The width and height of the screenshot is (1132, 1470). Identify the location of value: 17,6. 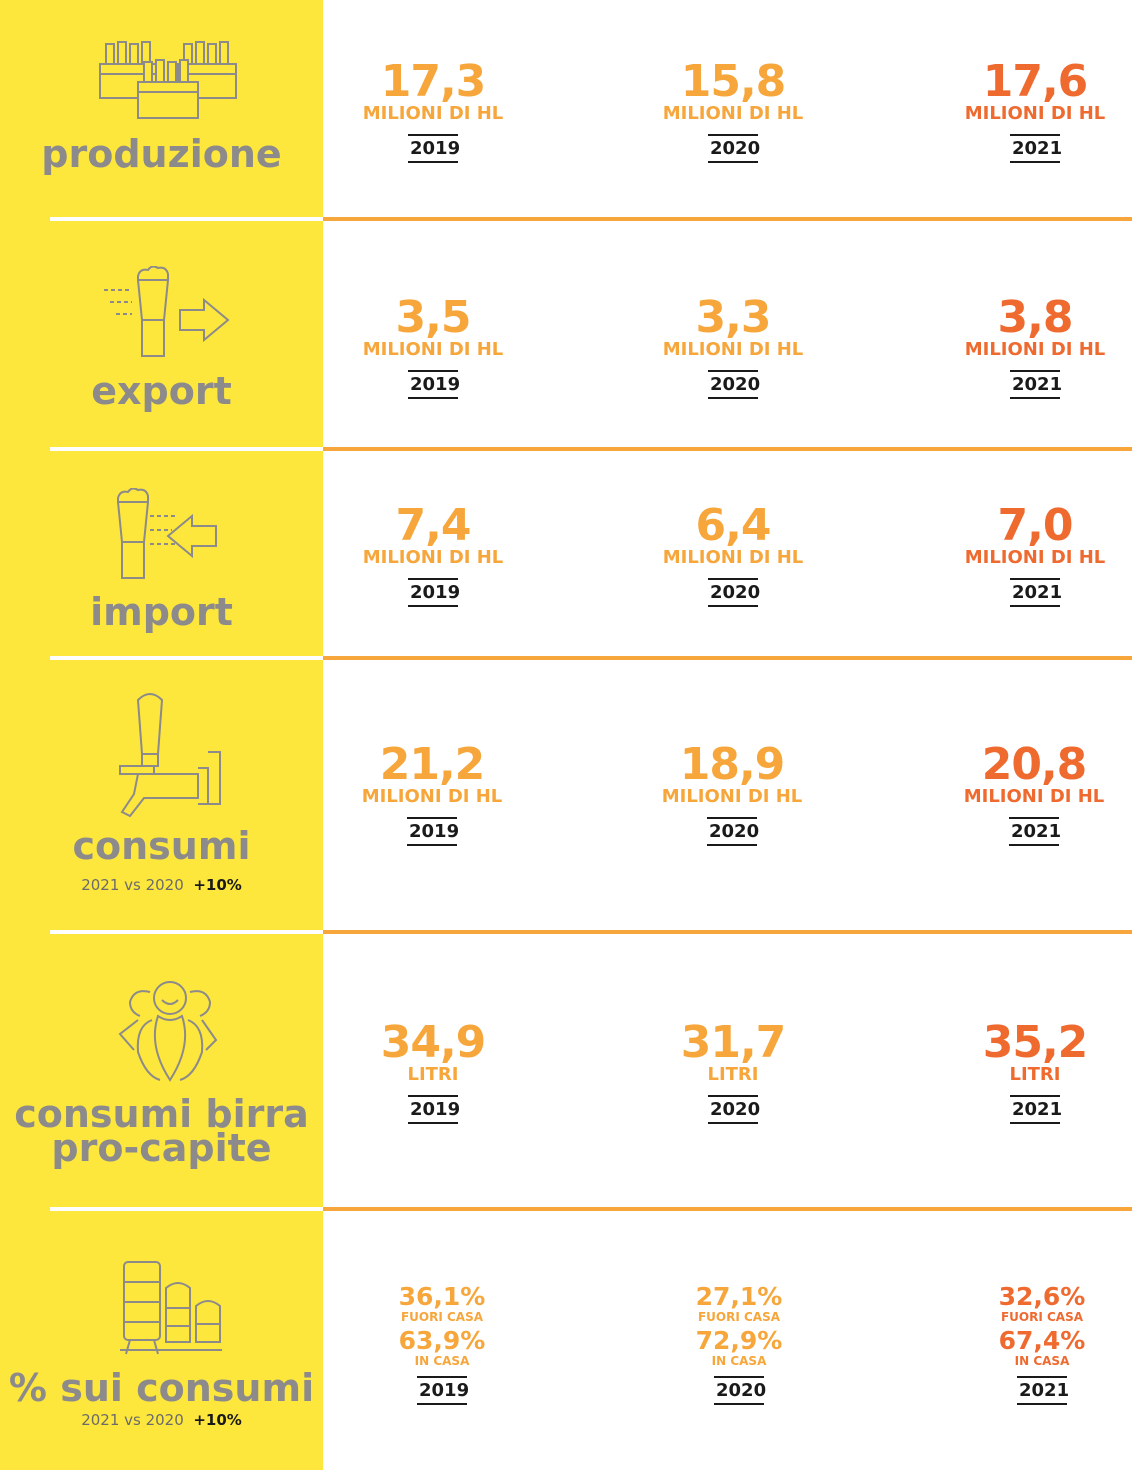
(1035, 81).